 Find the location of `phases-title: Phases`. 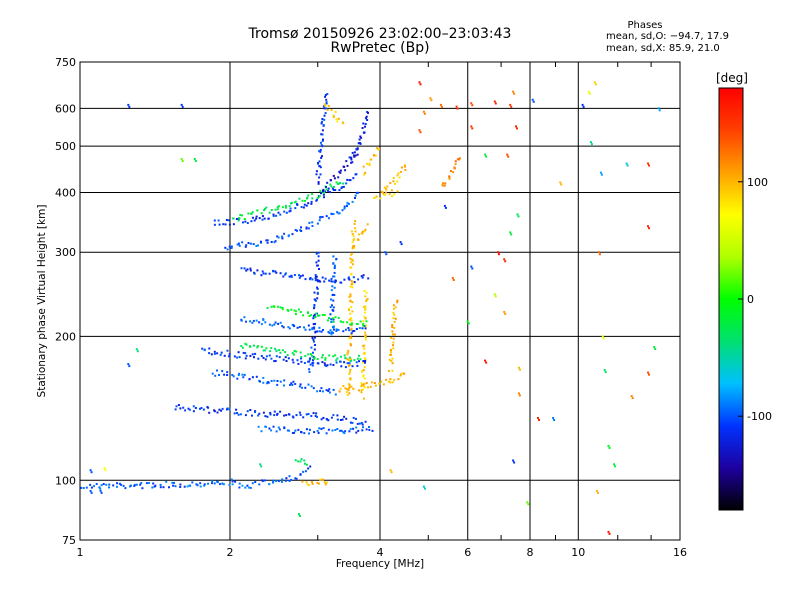

phases-title: Phases is located at coordinates (645, 25).